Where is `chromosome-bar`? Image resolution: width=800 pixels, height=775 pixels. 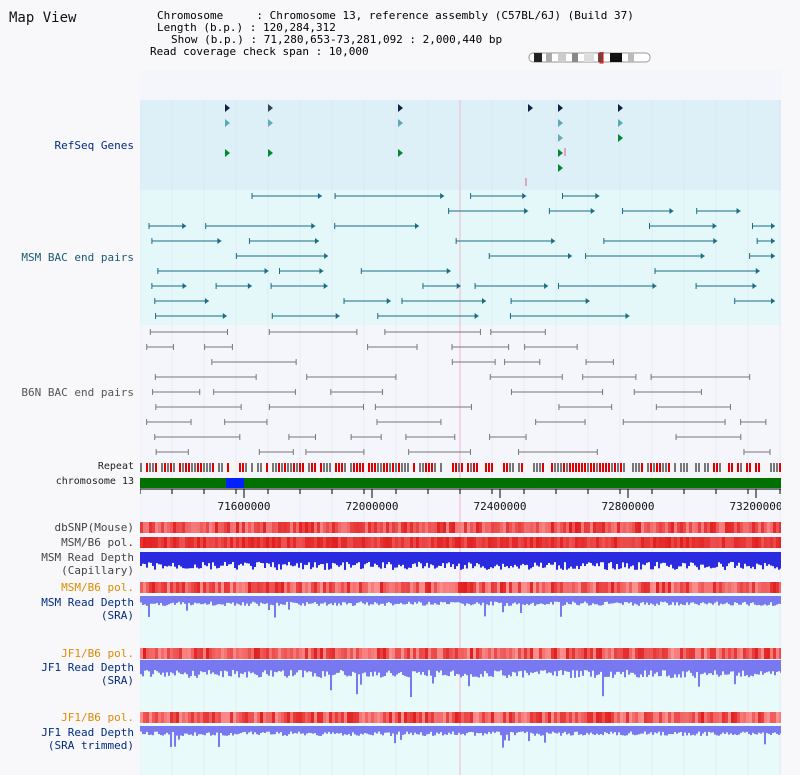 chromosome-bar is located at coordinates (460, 483).